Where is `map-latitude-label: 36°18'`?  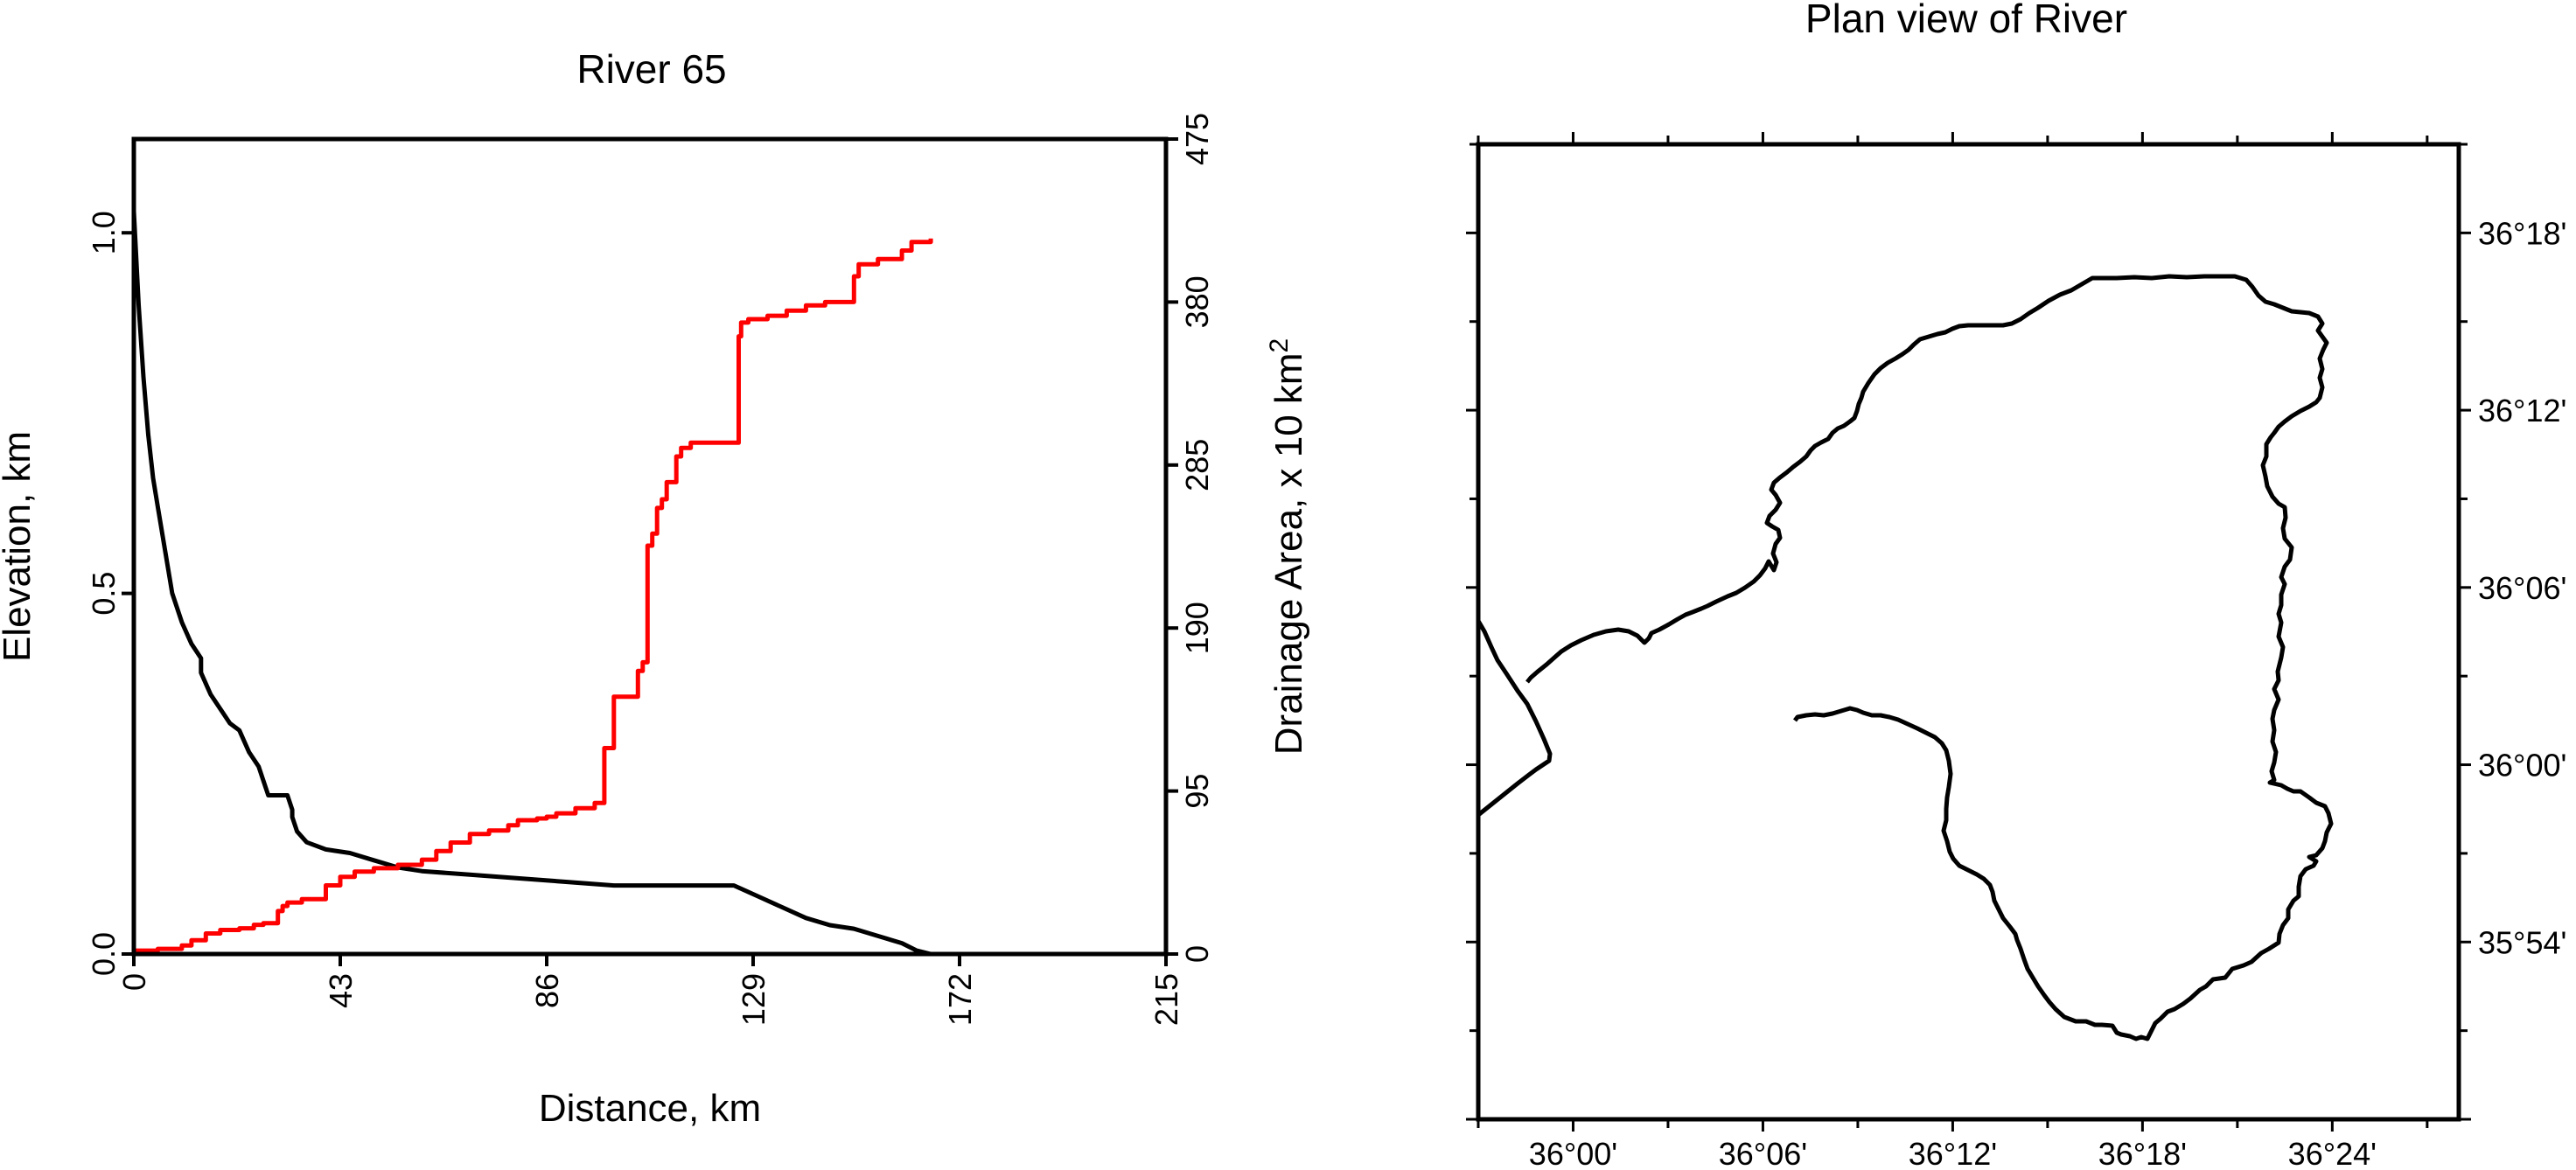 map-latitude-label: 36°18' is located at coordinates (2522, 233).